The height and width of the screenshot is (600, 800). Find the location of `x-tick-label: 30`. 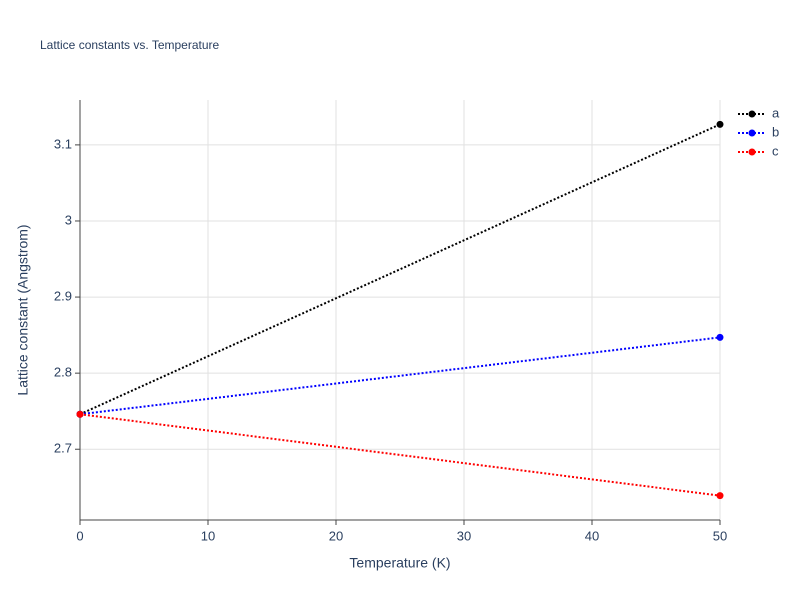

x-tick-label: 30 is located at coordinates (464, 535).